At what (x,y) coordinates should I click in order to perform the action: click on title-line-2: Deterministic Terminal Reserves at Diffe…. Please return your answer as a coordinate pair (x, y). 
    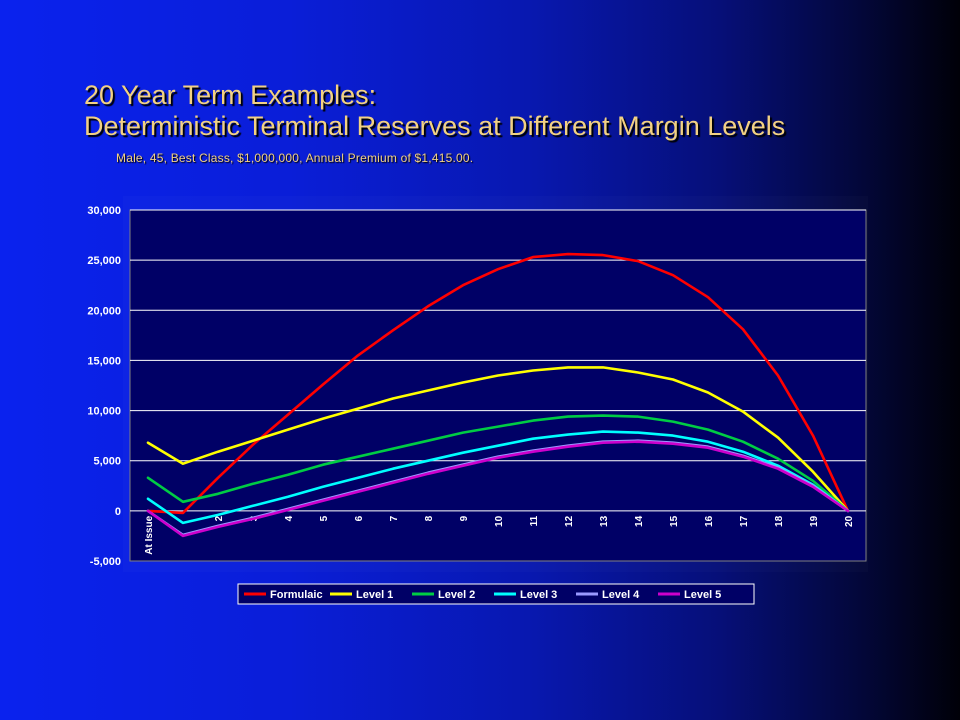
    Looking at the image, I should click on (435, 126).